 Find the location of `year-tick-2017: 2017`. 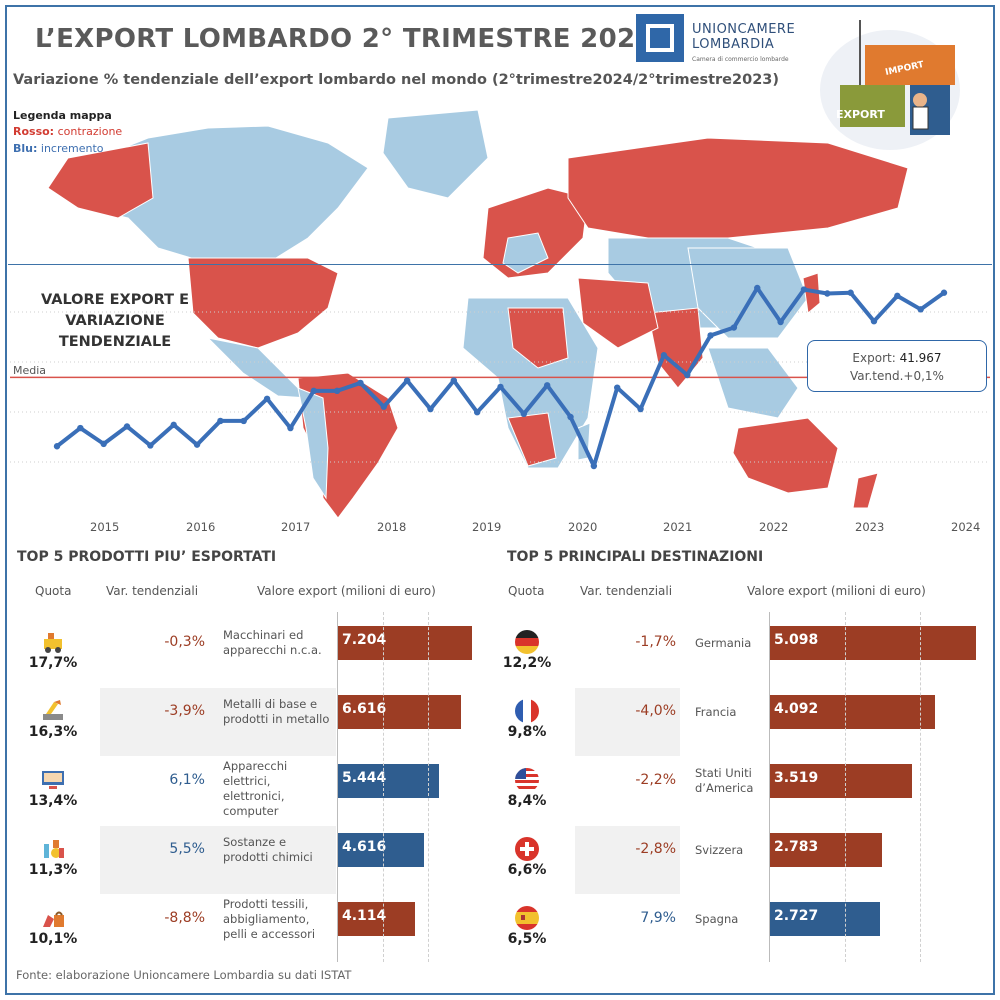

year-tick-2017: 2017 is located at coordinates (296, 527).